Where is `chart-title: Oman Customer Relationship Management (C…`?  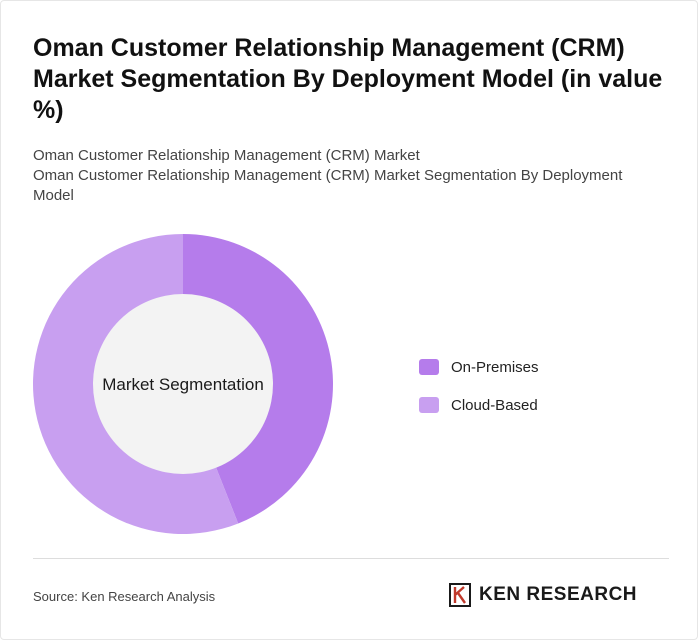
chart-title: Oman Customer Relationship Management (C… is located at coordinates (348, 79).